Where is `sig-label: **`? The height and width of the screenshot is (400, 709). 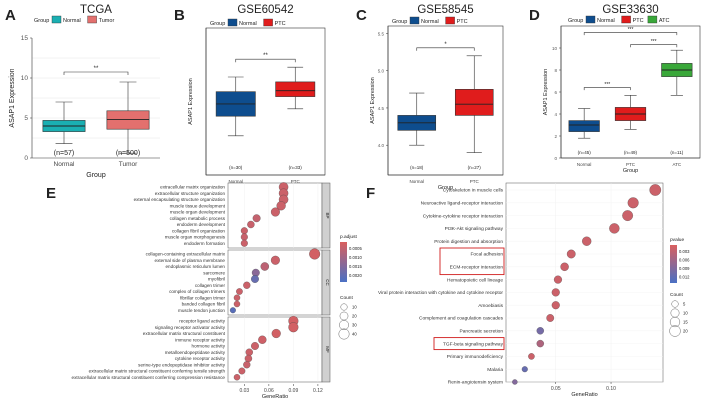 sig-label: ** is located at coordinates (96, 69).